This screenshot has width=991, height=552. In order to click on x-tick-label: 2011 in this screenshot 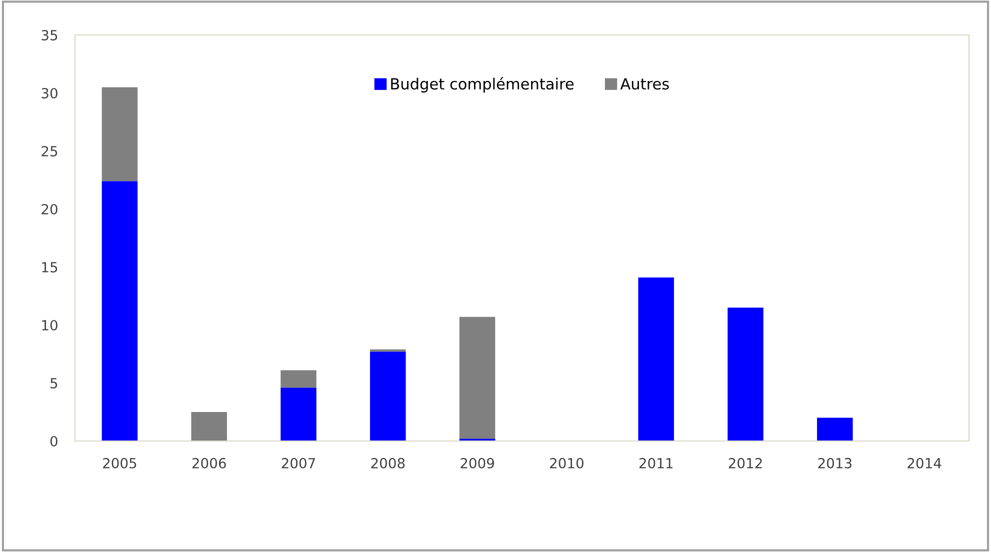, I will do `click(655, 463)`.